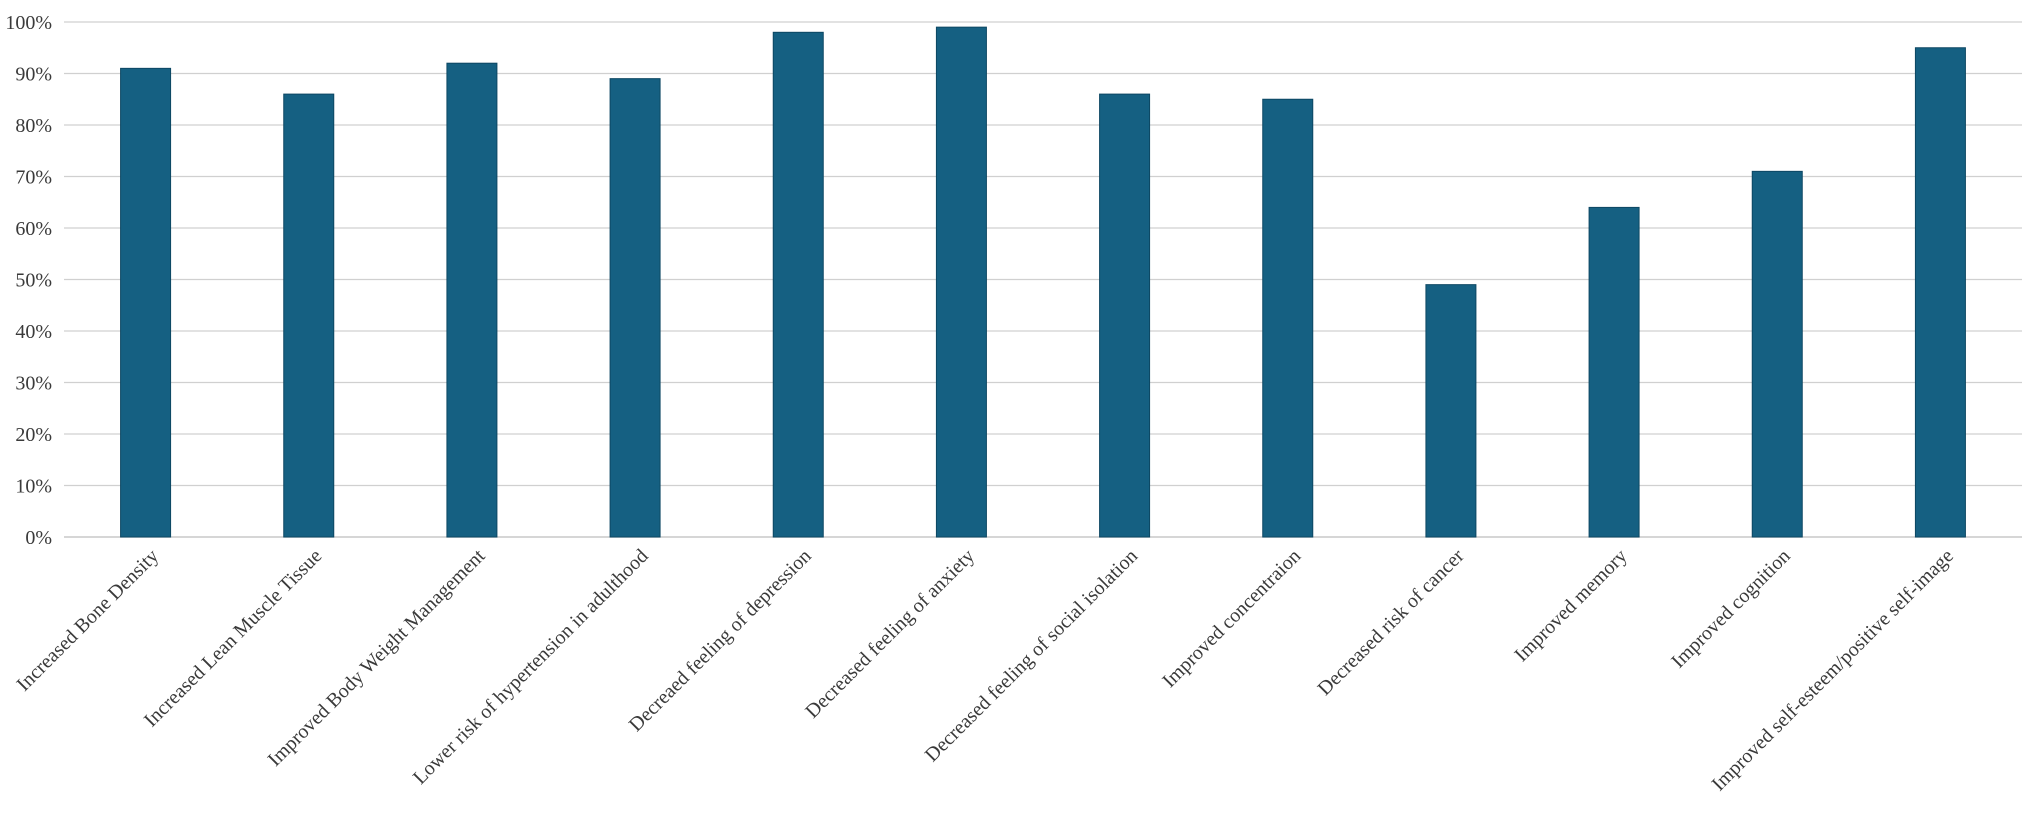 The height and width of the screenshot is (840, 2027). Describe the element at coordinates (233, 638) in the screenshot. I see `x-category-label: Increased Lean Muscle Tissue` at that location.